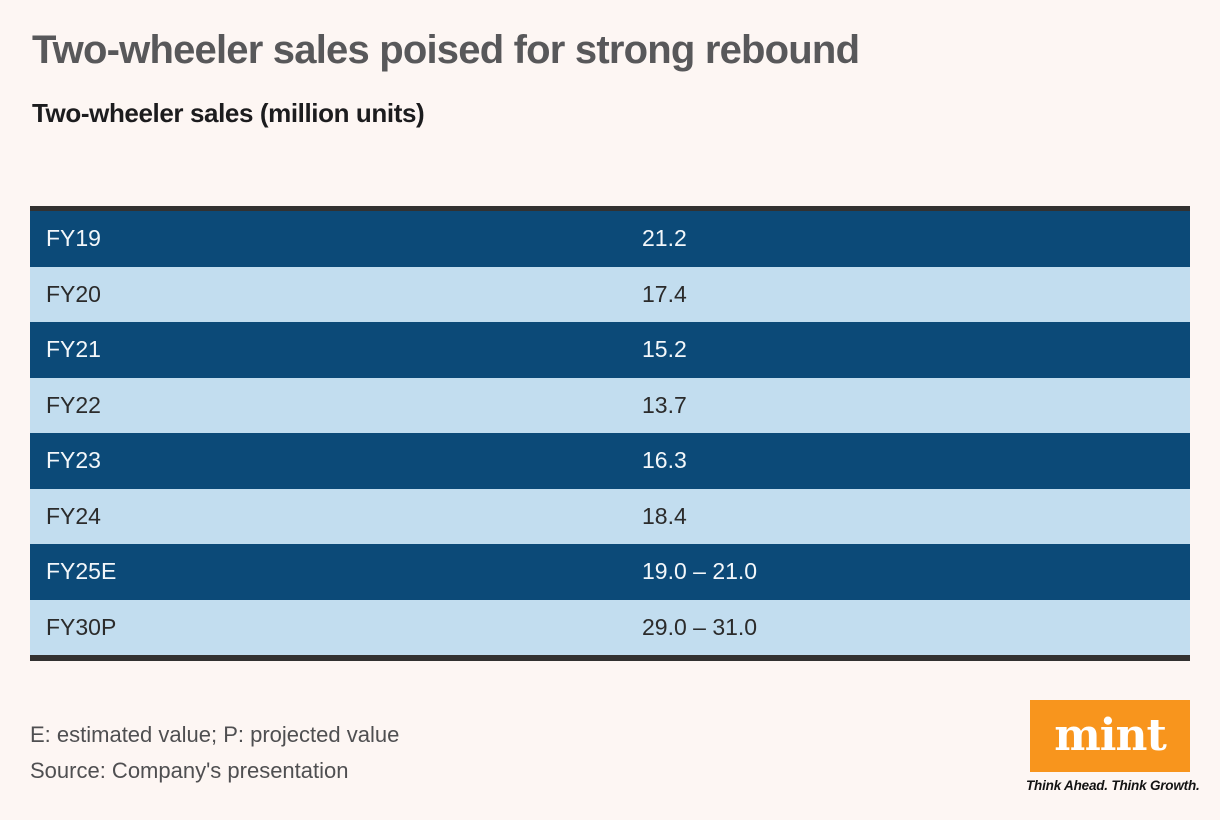  I want to click on row-category: FY23, so click(73, 460).